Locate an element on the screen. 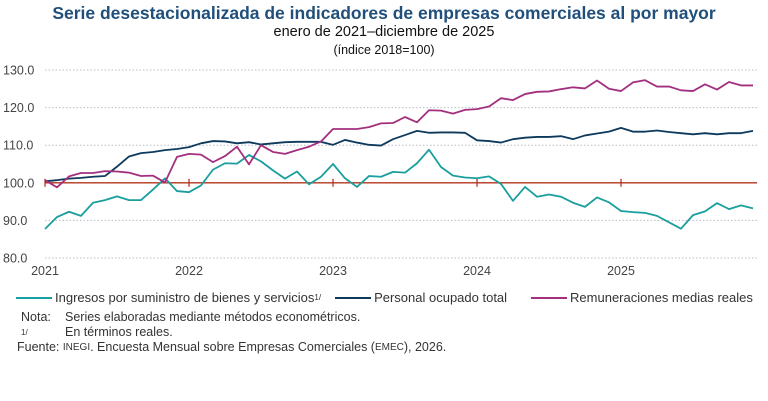 This screenshot has height=401, width=768. x-tick-label: 2024 is located at coordinates (477, 271).